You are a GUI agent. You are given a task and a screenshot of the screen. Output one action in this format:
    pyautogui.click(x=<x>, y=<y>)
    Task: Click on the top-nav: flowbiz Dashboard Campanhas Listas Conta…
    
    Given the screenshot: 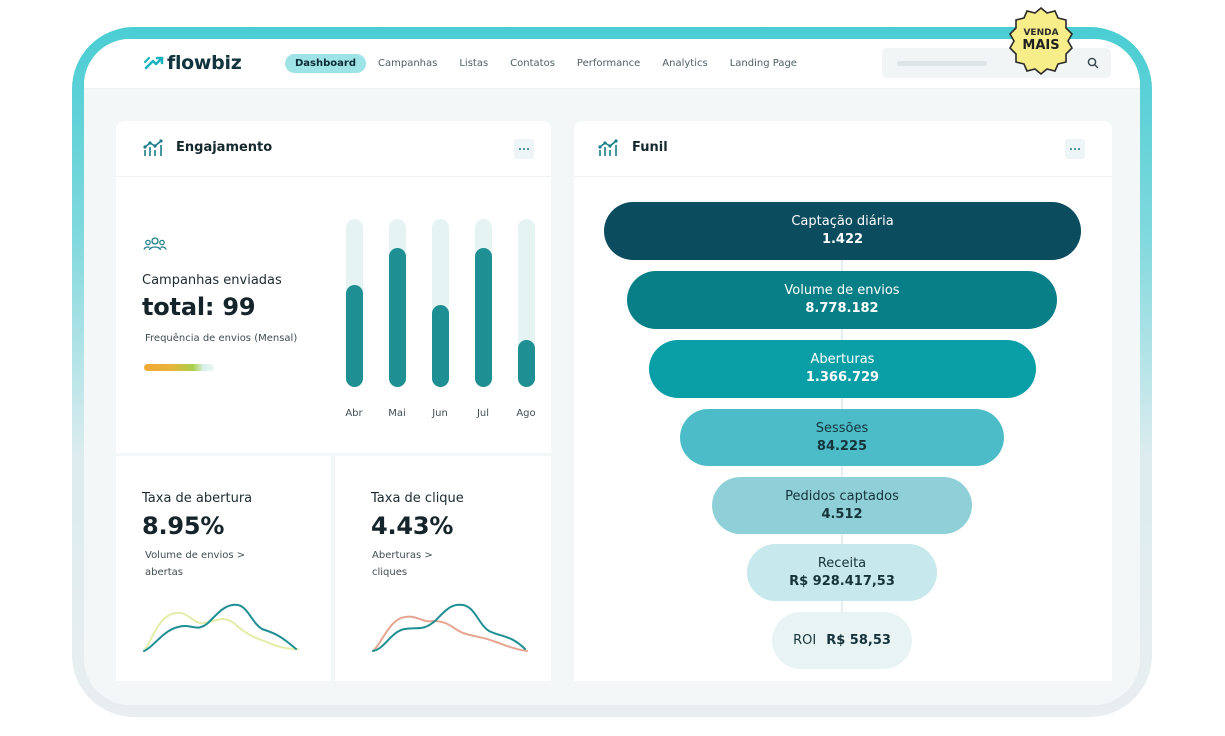 What is the action you would take?
    pyautogui.click(x=612, y=64)
    